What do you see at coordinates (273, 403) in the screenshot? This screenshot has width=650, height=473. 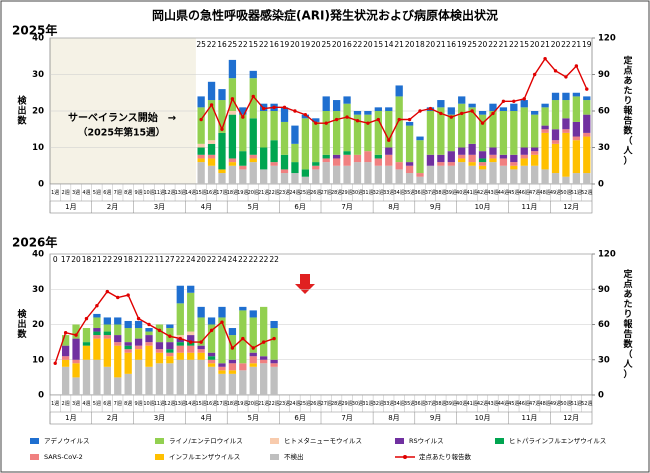 I see `x-tick-label: 22週` at bounding box center [273, 403].